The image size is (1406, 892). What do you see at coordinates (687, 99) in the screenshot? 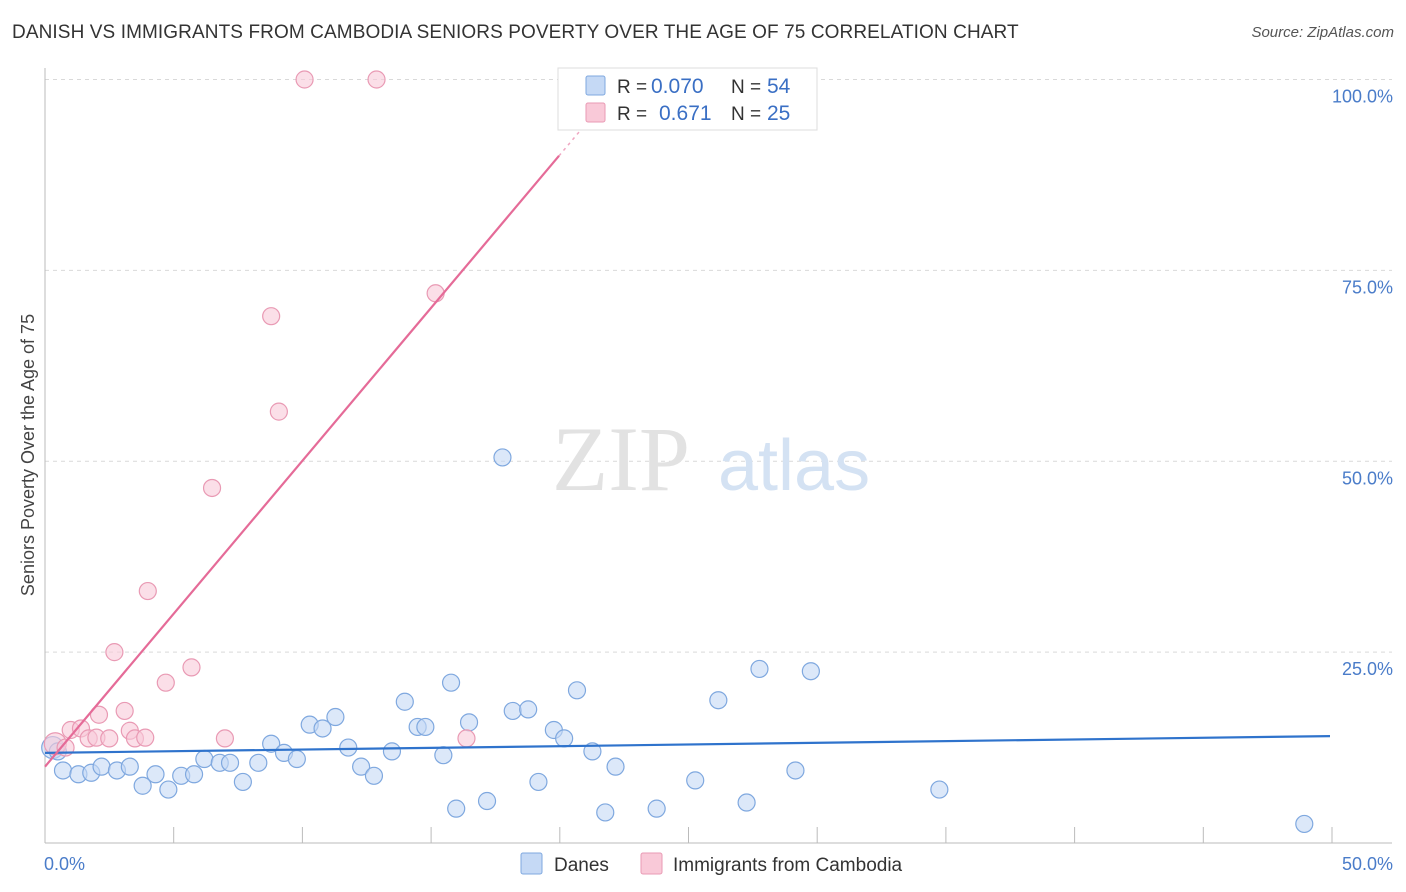
I see `legend: R = 0.070 N = 54 R = 0.671 N = 25` at bounding box center [687, 99].